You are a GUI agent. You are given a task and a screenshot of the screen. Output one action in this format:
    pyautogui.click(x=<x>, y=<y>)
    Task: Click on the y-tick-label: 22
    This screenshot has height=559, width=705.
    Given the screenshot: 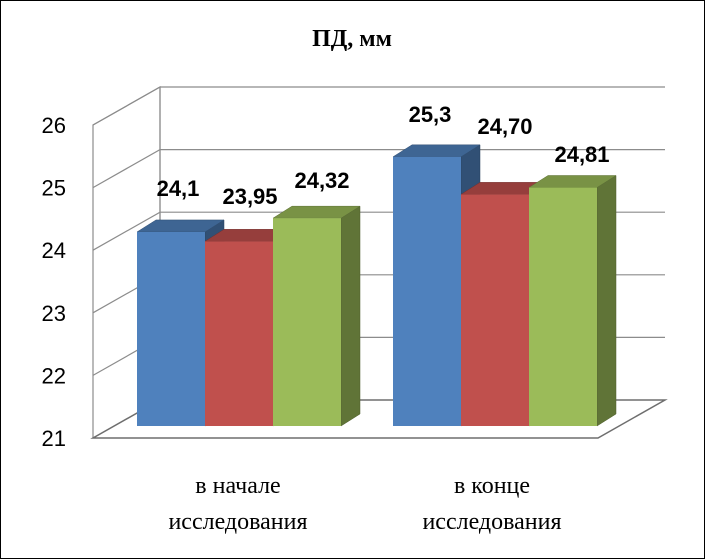 What is the action you would take?
    pyautogui.click(x=54, y=375)
    